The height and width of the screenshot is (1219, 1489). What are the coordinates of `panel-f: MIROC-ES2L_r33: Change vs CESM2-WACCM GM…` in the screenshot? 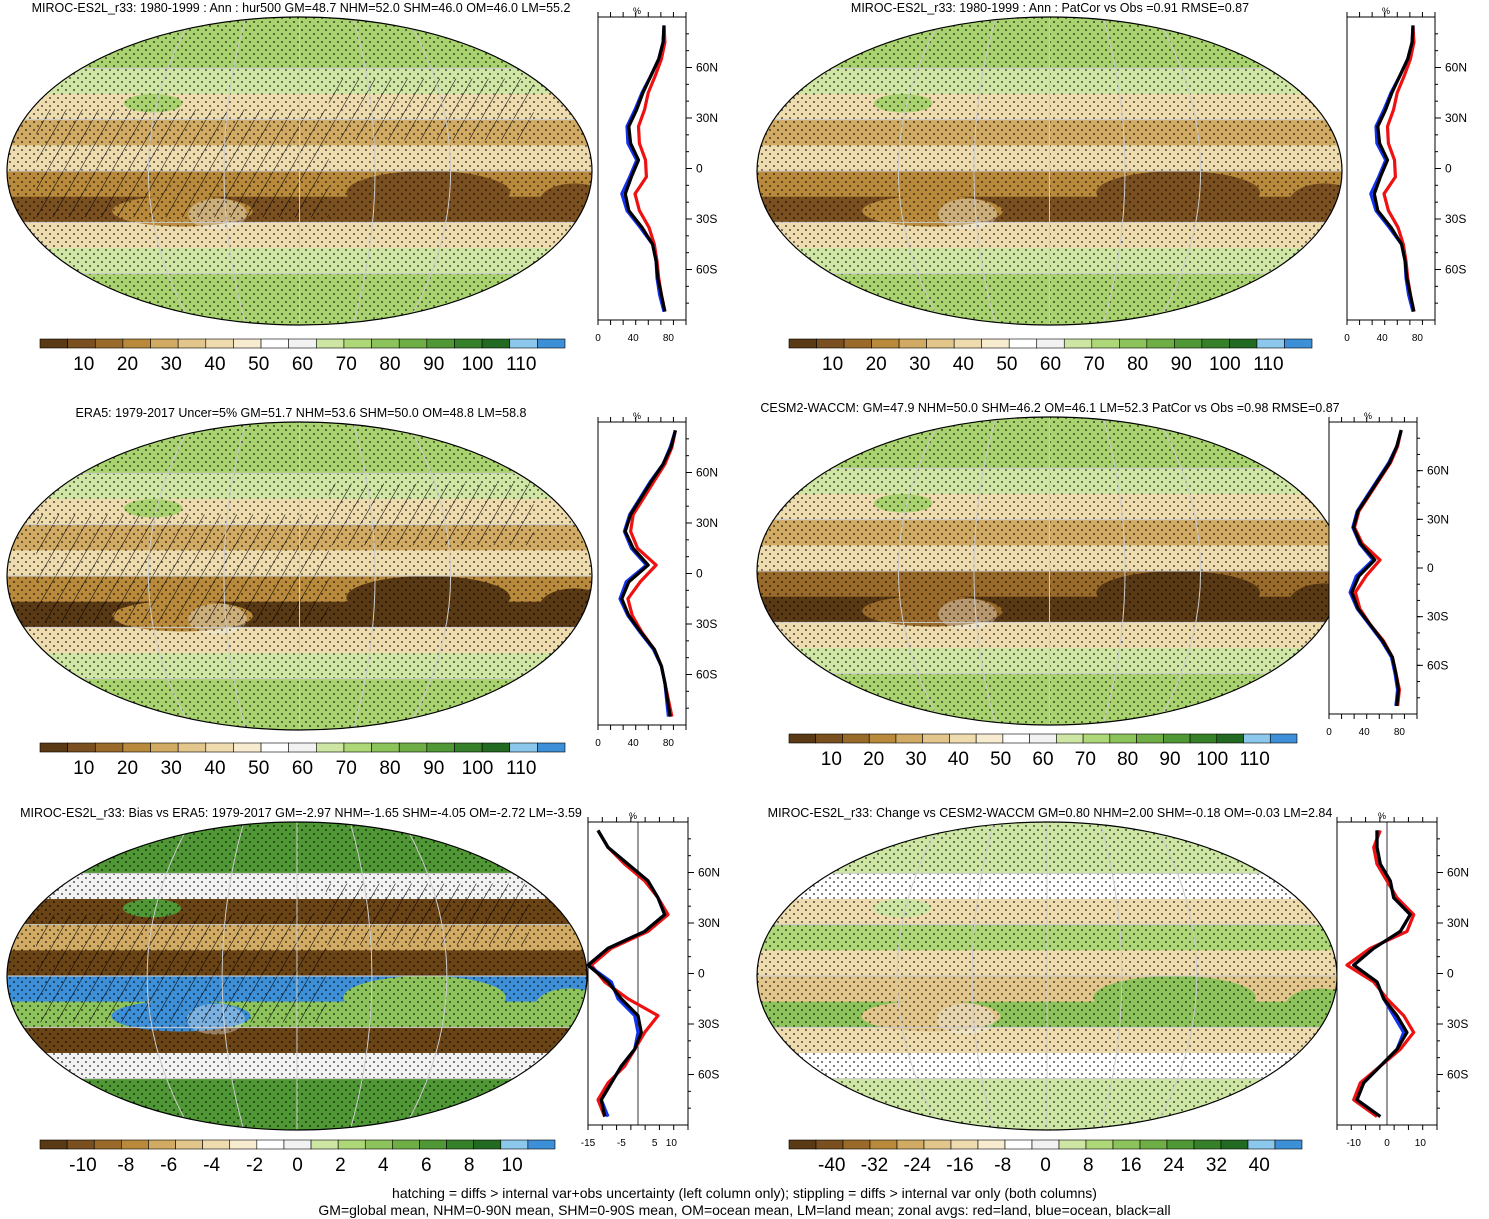 It's located at (1112, 991).